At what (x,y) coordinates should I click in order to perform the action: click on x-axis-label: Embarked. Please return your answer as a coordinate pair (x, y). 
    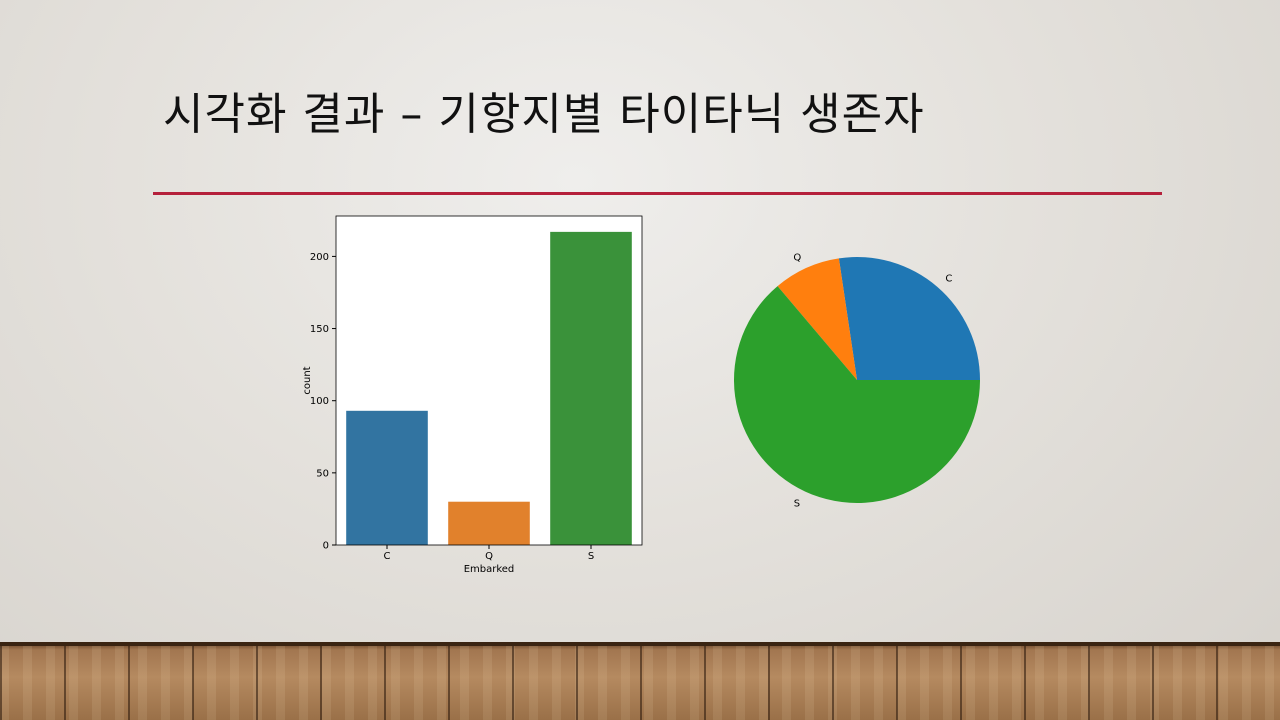
    Looking at the image, I should click on (489, 569).